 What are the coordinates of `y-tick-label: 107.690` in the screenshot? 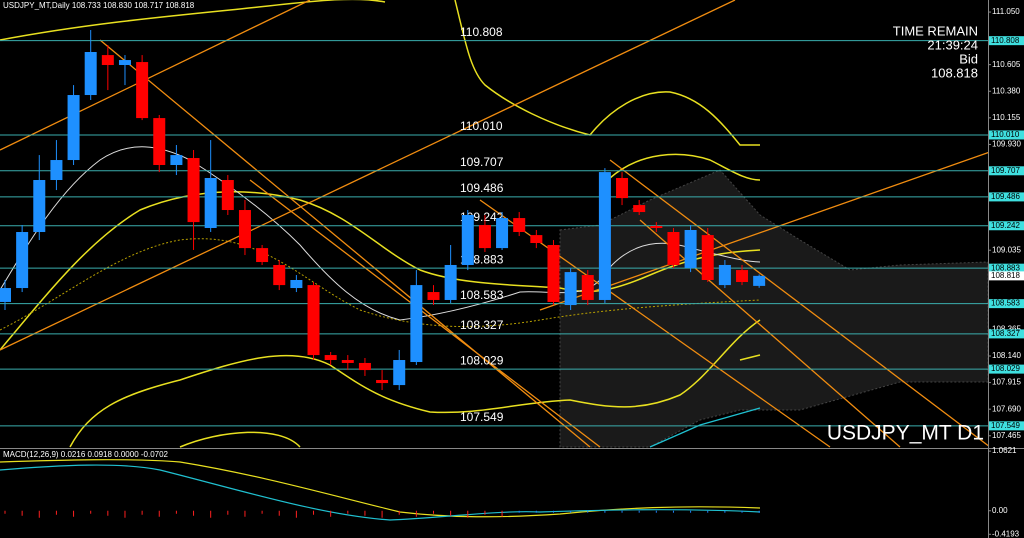 It's located at (1006, 408).